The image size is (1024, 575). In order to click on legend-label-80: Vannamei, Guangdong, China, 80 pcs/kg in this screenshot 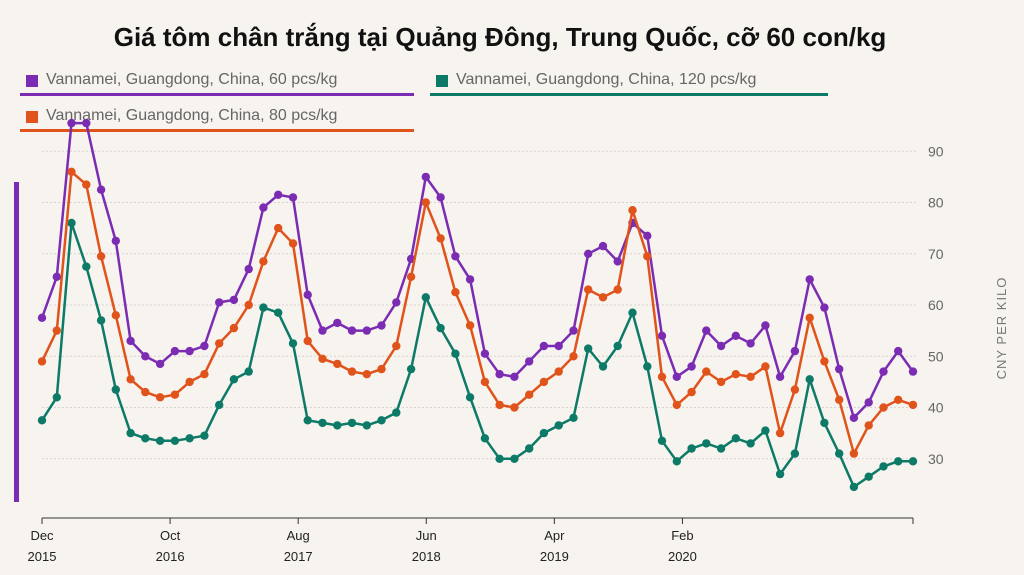, I will do `click(192, 115)`.